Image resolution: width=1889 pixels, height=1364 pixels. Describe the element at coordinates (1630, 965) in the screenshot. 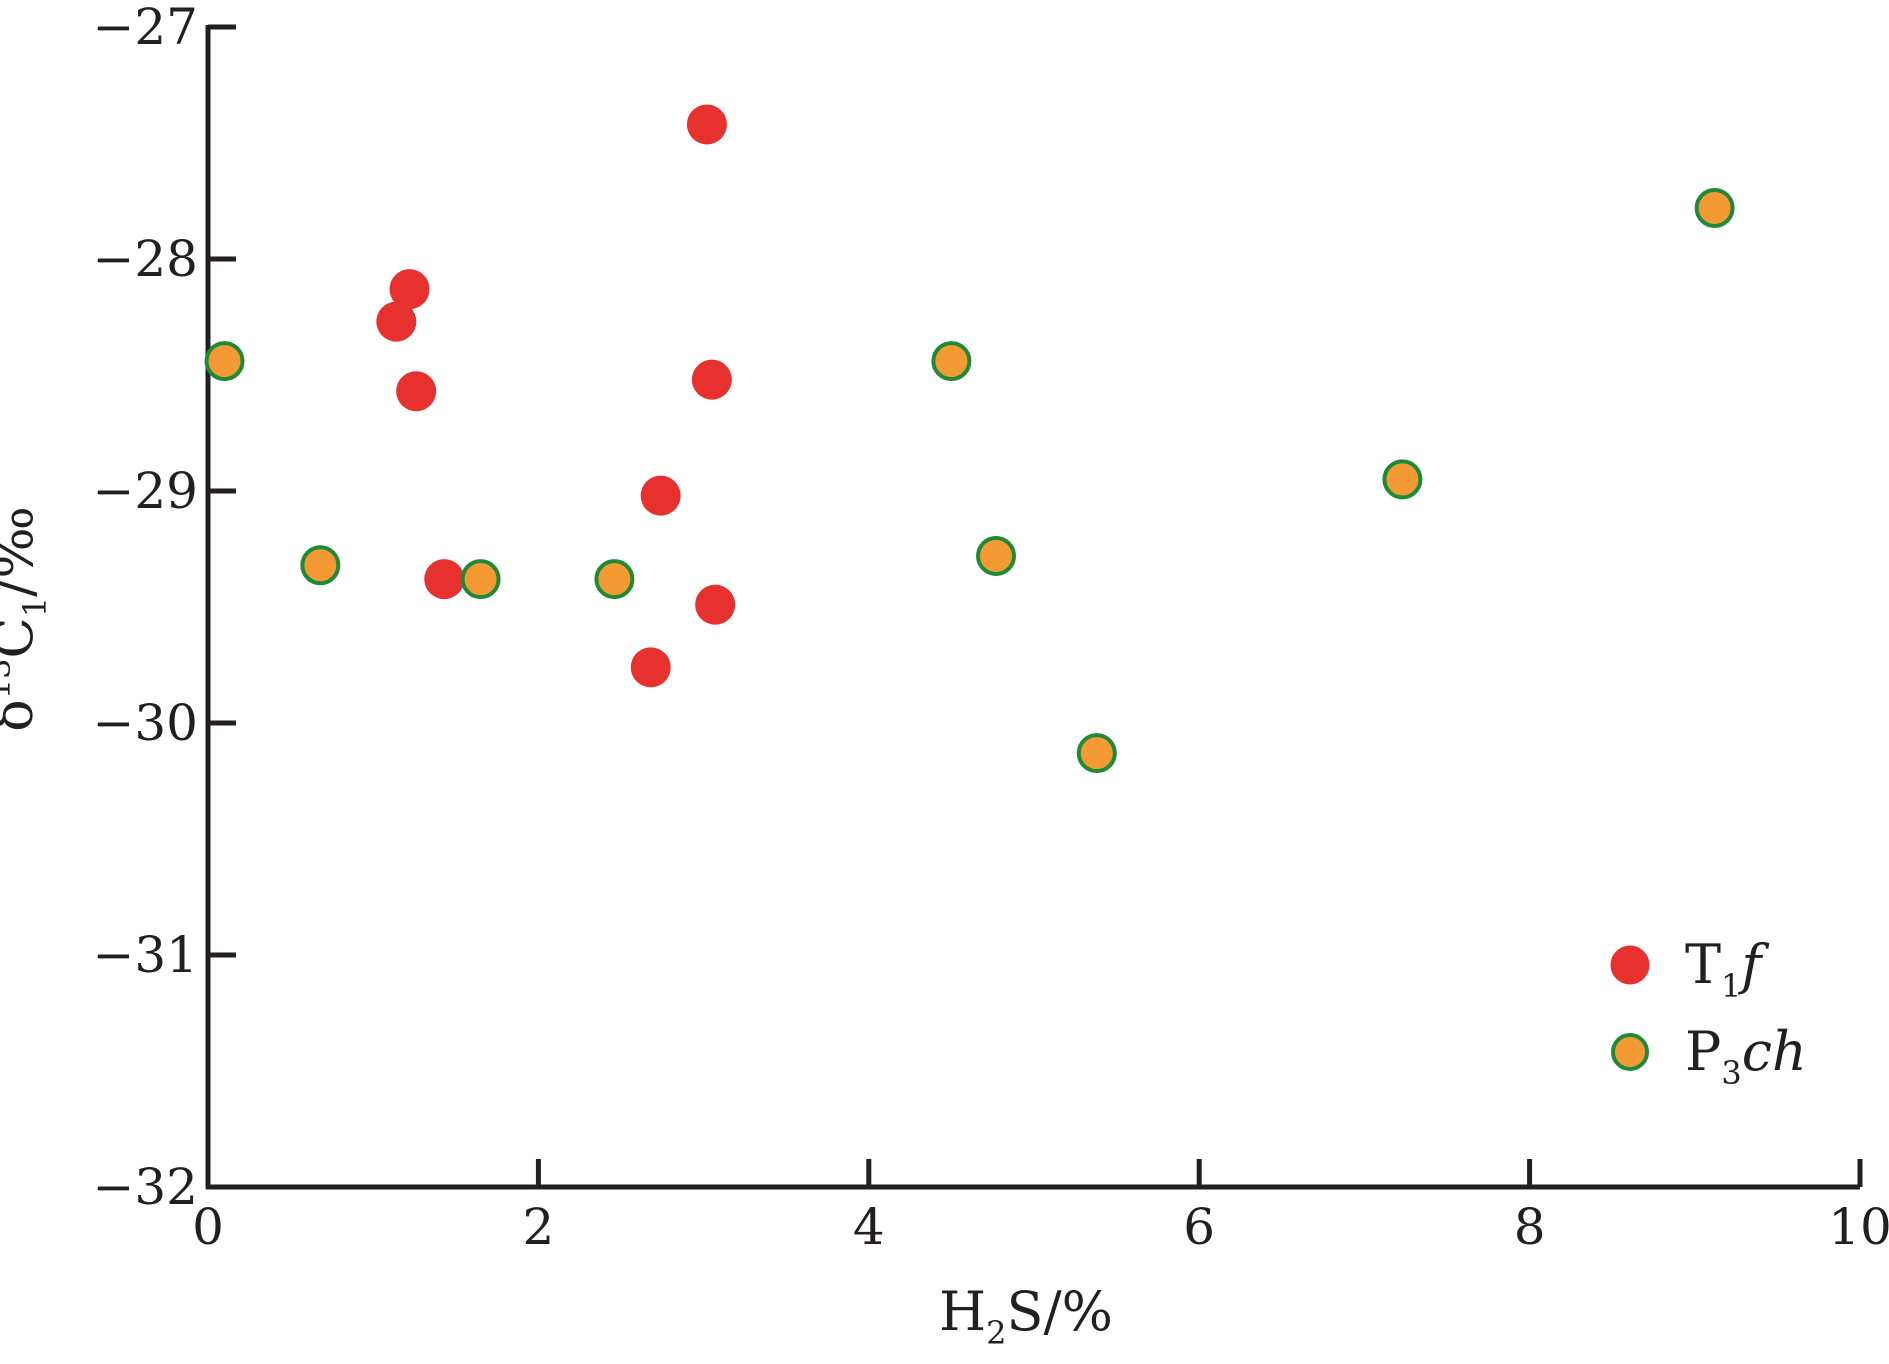

I see `legend-marker-t1f` at that location.